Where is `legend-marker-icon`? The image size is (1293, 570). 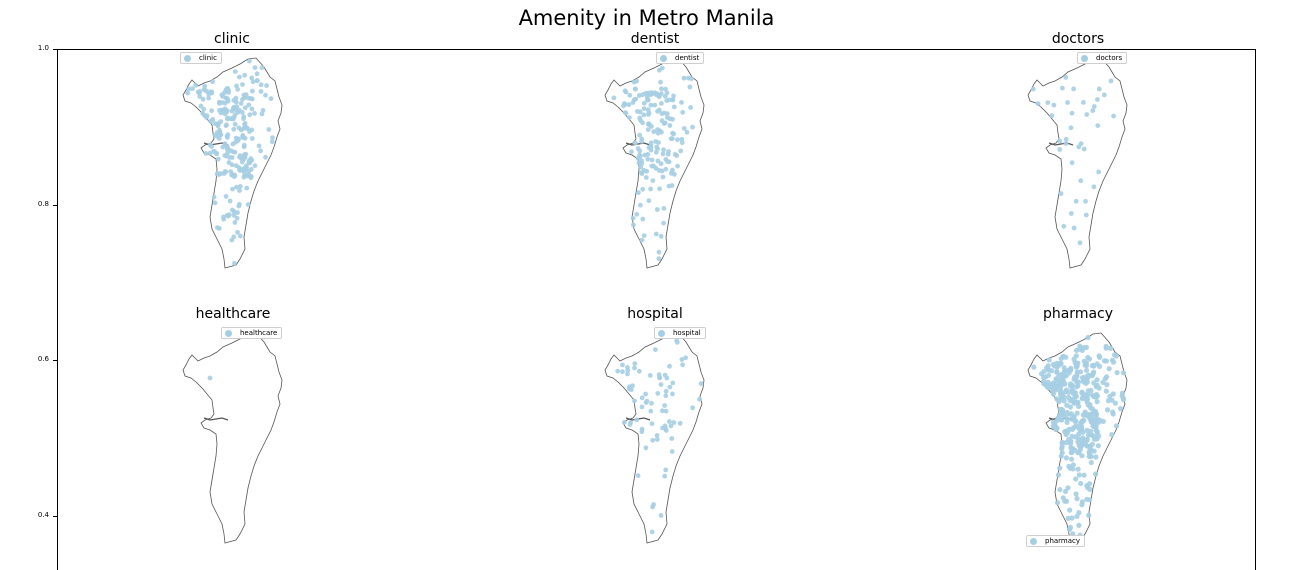
legend-marker-icon is located at coordinates (1084, 58).